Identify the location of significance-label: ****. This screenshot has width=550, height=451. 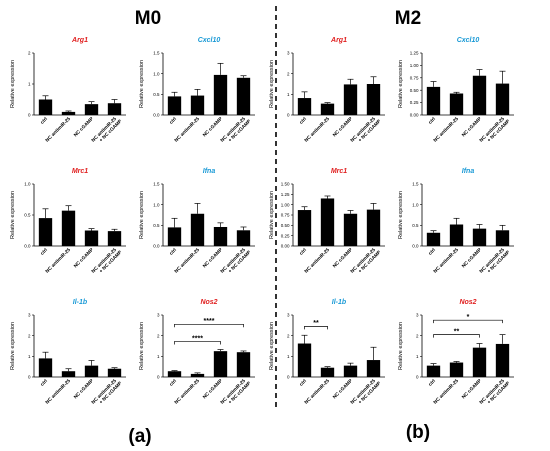
(209, 321).